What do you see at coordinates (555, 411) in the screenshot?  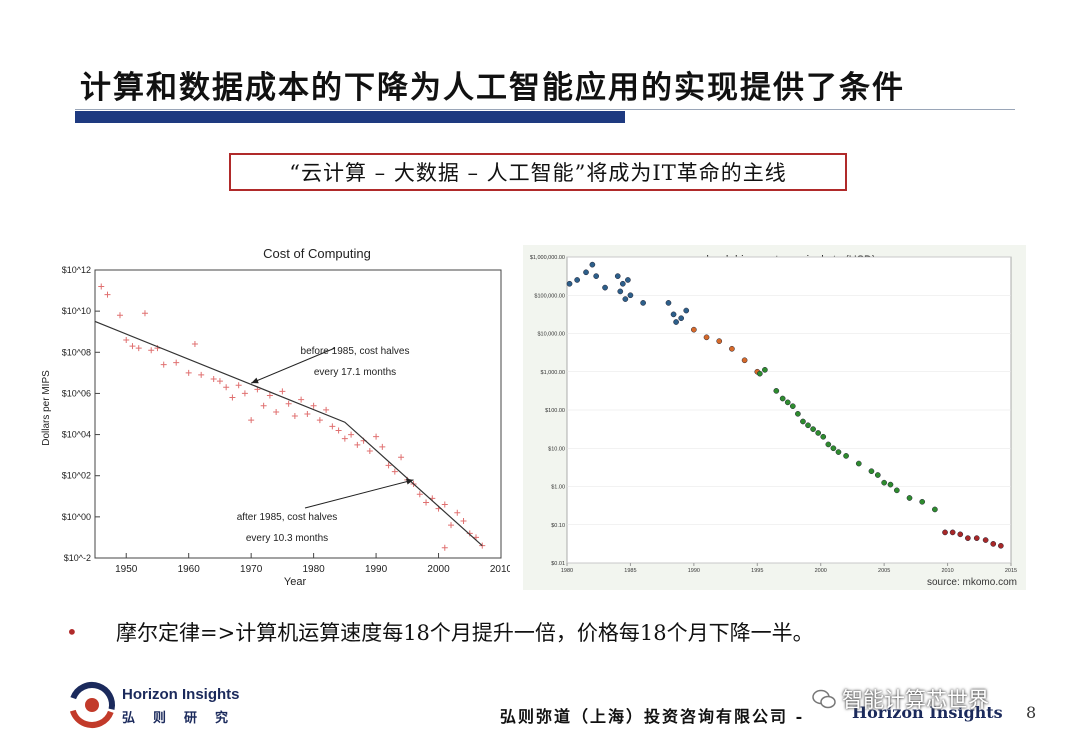 I see `chart2-y-tick-label: $100.00` at bounding box center [555, 411].